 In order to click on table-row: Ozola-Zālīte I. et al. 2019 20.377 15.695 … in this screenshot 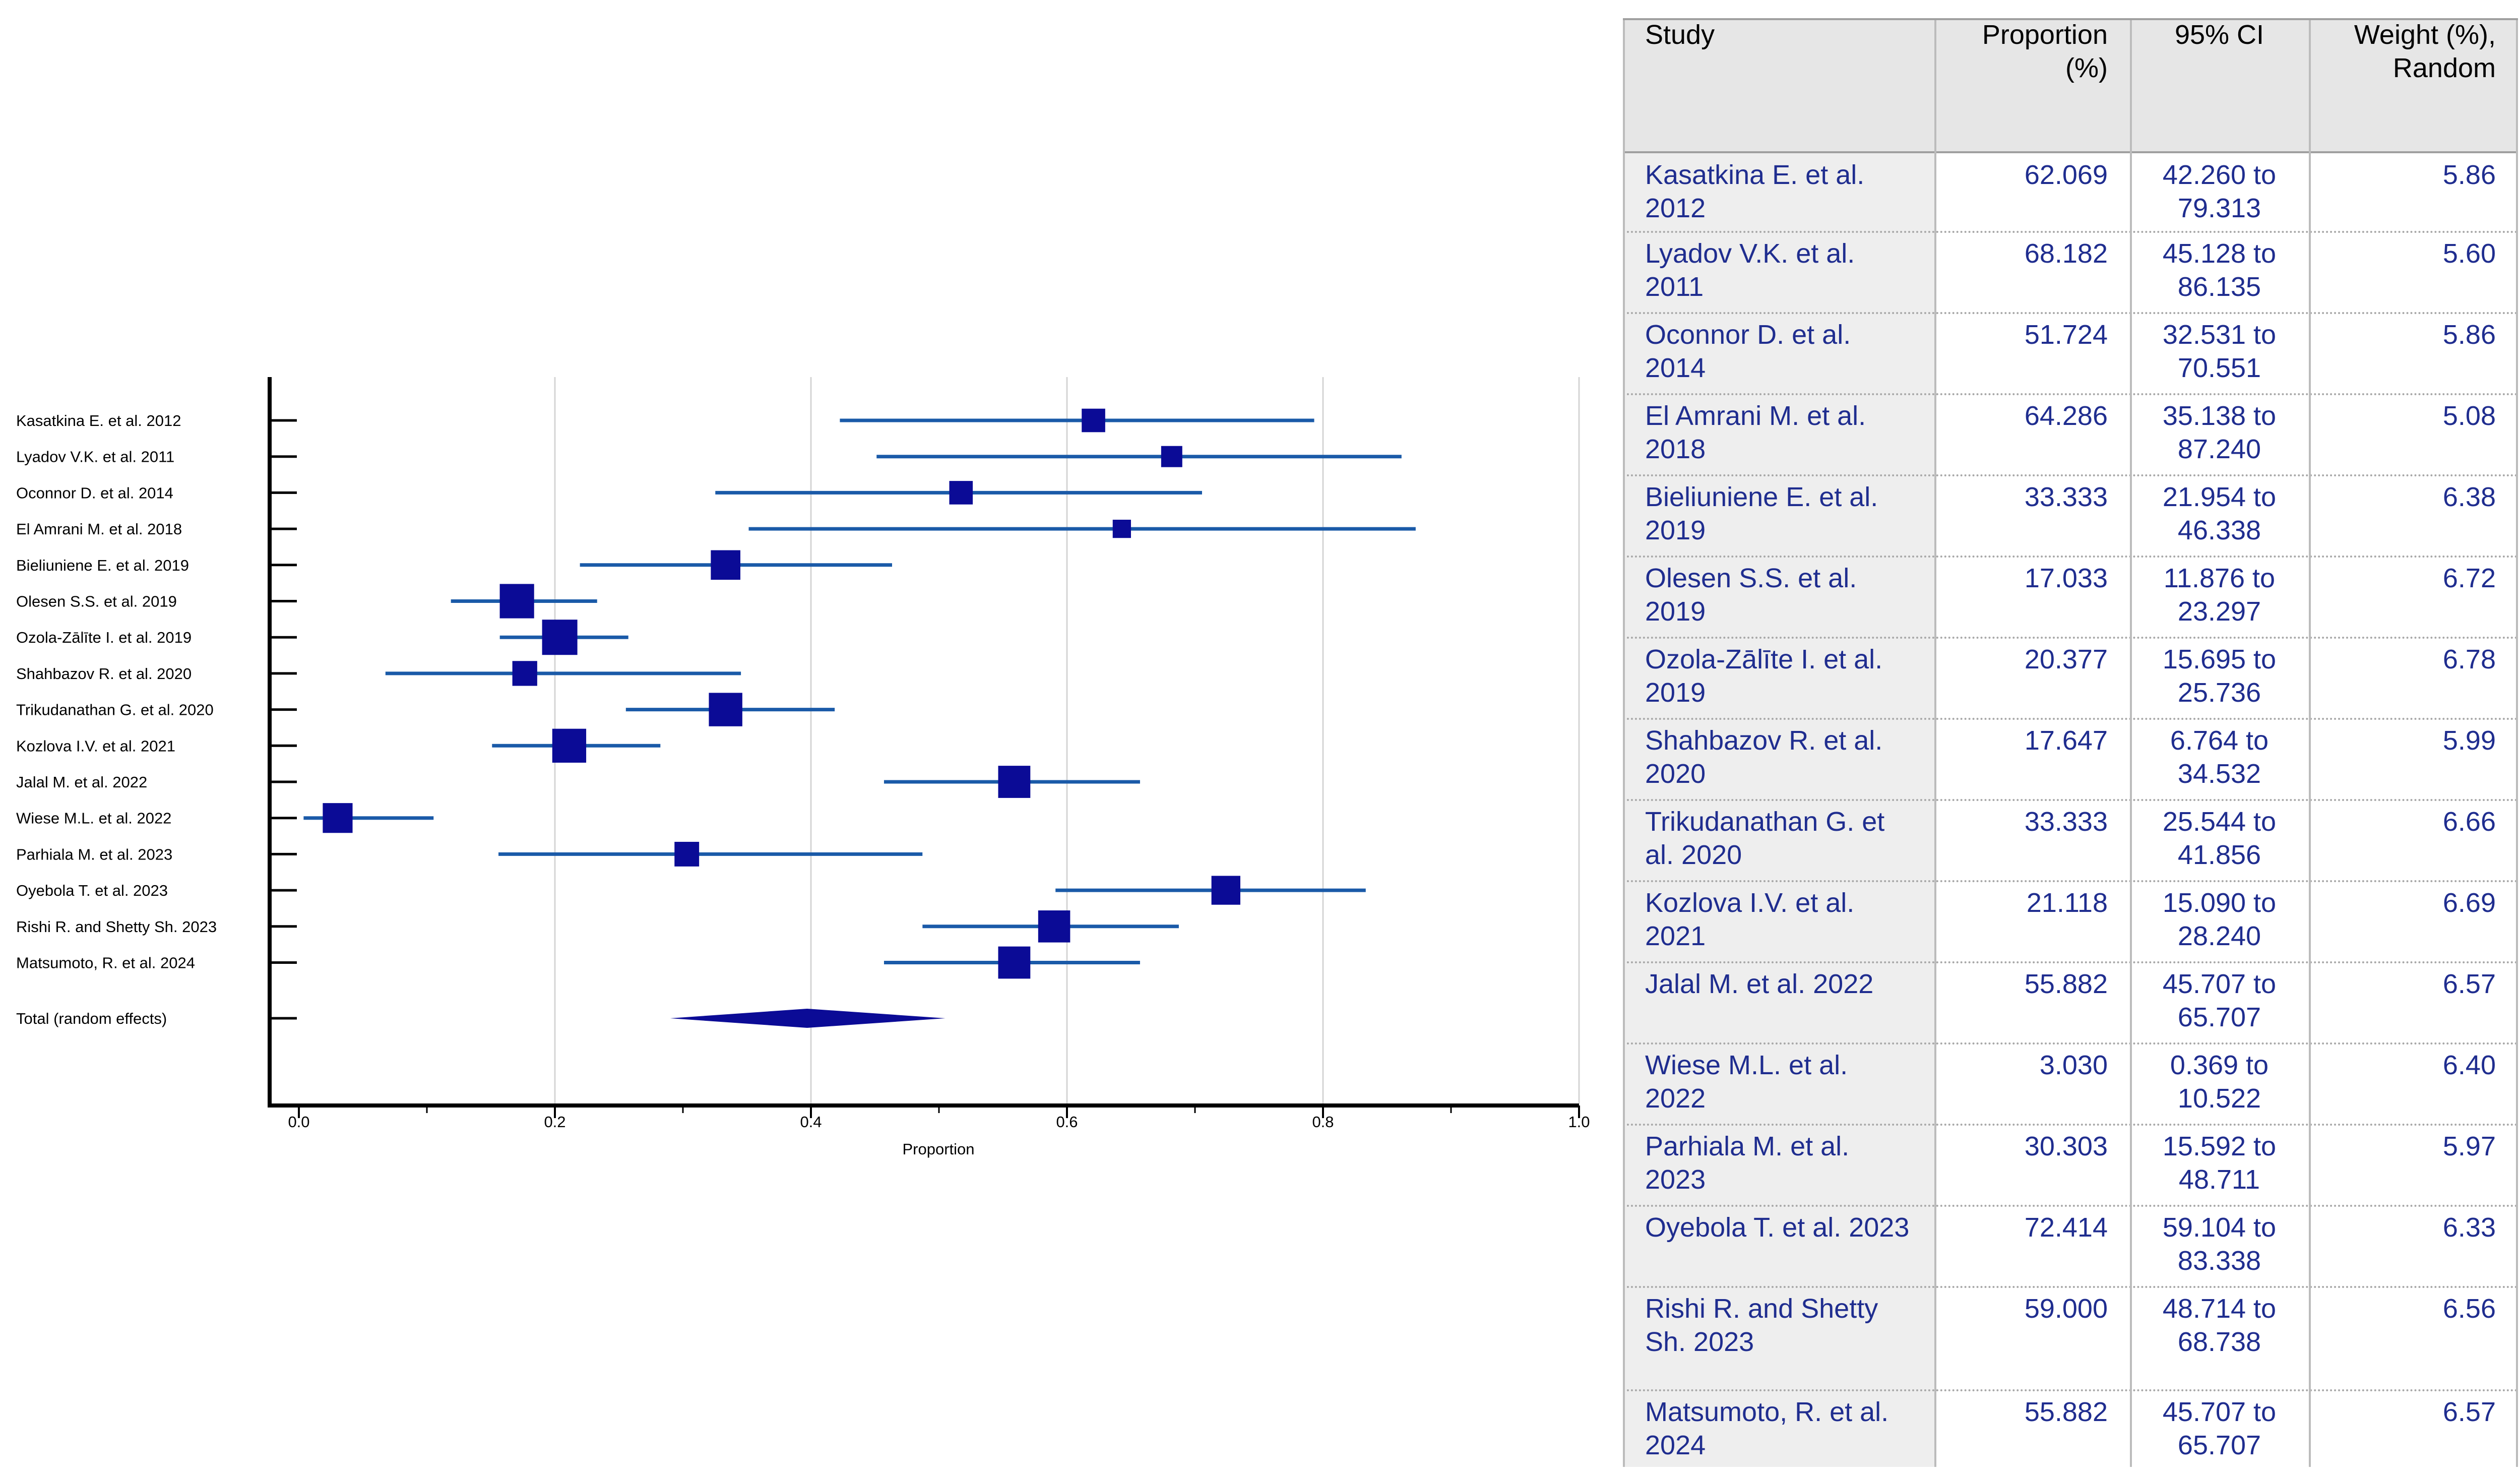, I will do `click(2070, 678)`.